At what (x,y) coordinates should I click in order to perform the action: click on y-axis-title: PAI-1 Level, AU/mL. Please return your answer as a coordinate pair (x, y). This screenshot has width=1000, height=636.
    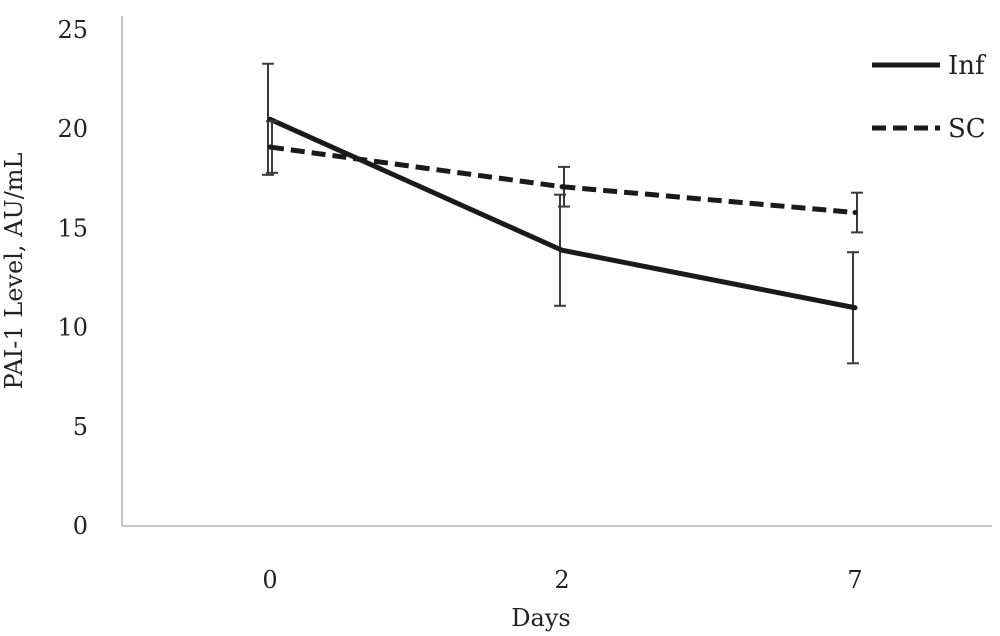
    Looking at the image, I should click on (14, 270).